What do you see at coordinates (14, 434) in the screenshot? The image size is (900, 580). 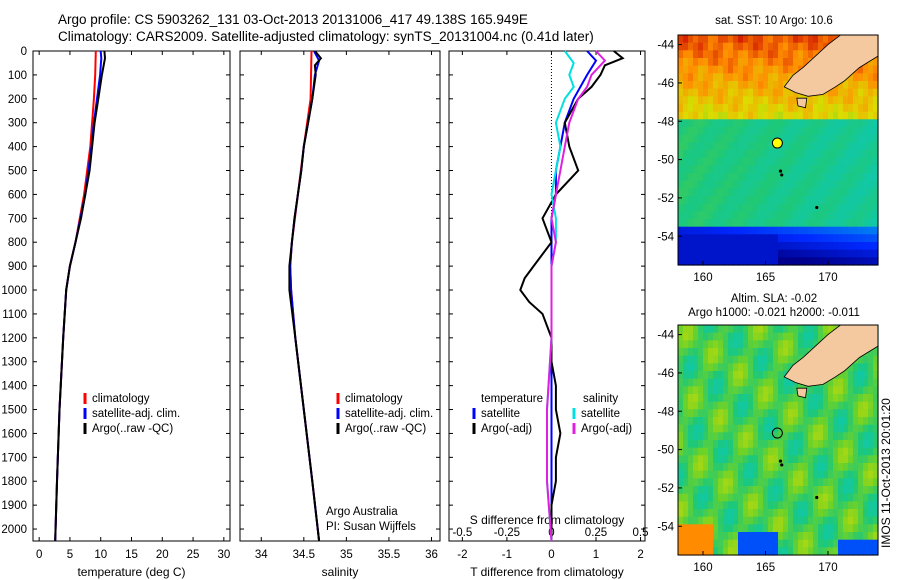 I see `y-tick-label: 1600` at bounding box center [14, 434].